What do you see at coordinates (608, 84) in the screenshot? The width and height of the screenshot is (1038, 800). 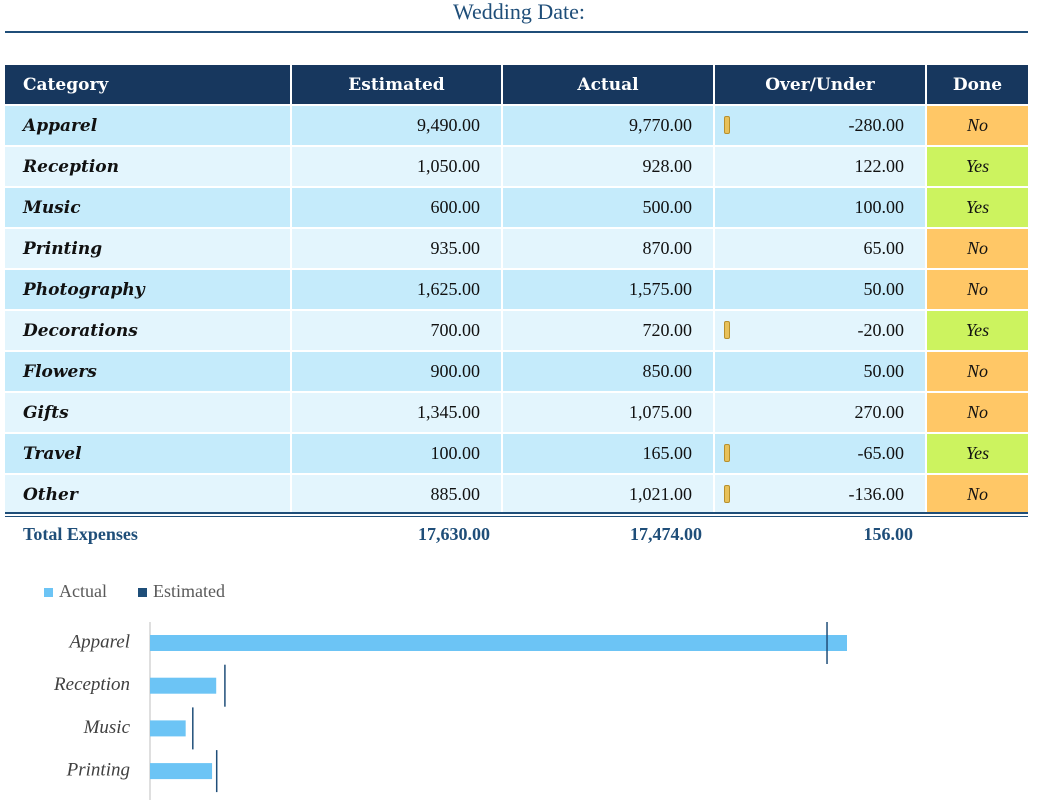 I see `column-header: Actual` at bounding box center [608, 84].